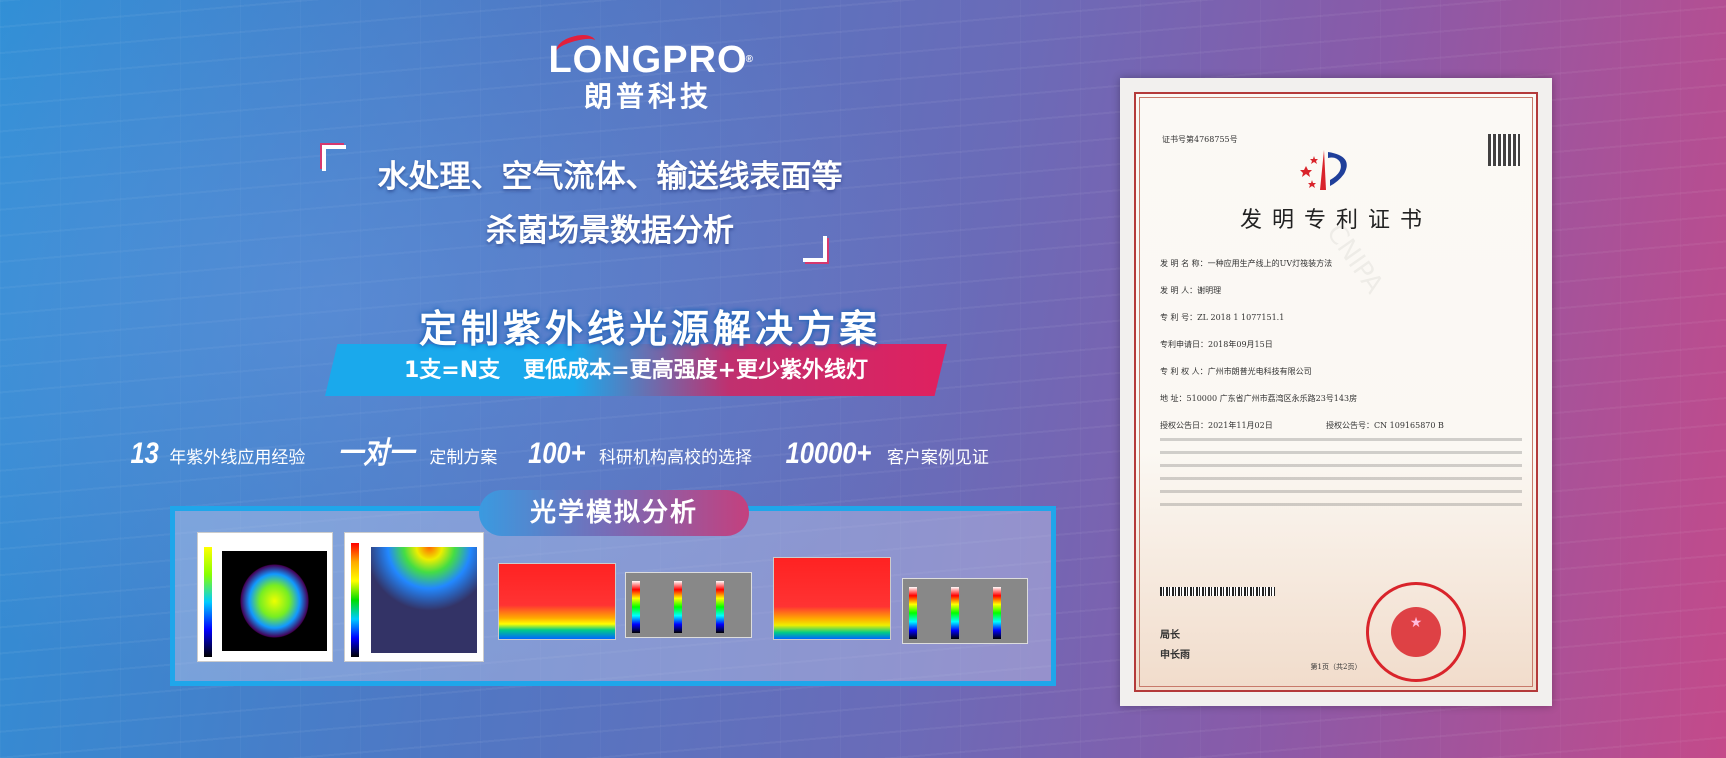 The height and width of the screenshot is (758, 1726). I want to click on headline-line-1: 水处理、空气流体、输送线表面等, so click(610, 177).